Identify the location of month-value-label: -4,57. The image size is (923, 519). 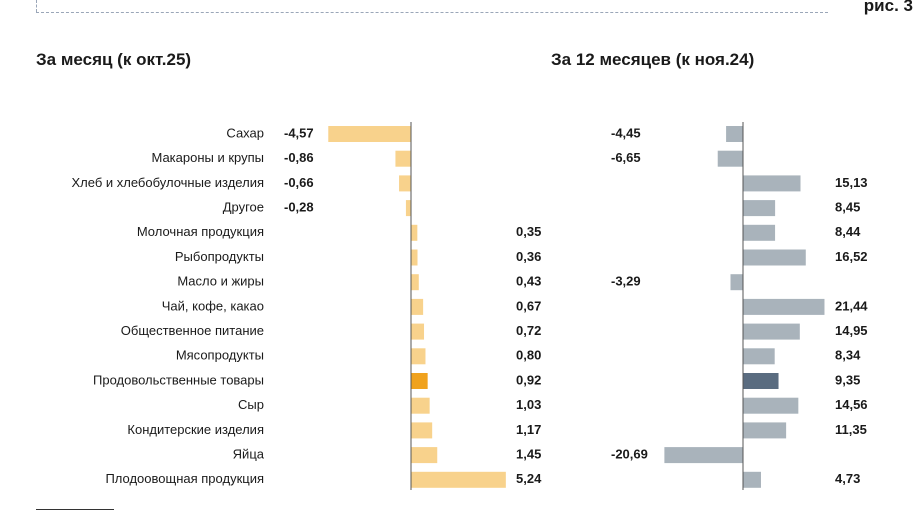
(299, 132).